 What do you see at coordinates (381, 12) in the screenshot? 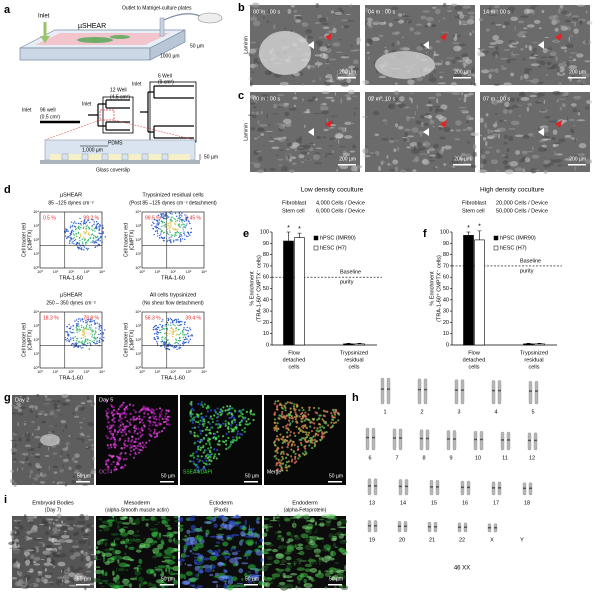
I see `timestamp: 04 m : 00 s` at bounding box center [381, 12].